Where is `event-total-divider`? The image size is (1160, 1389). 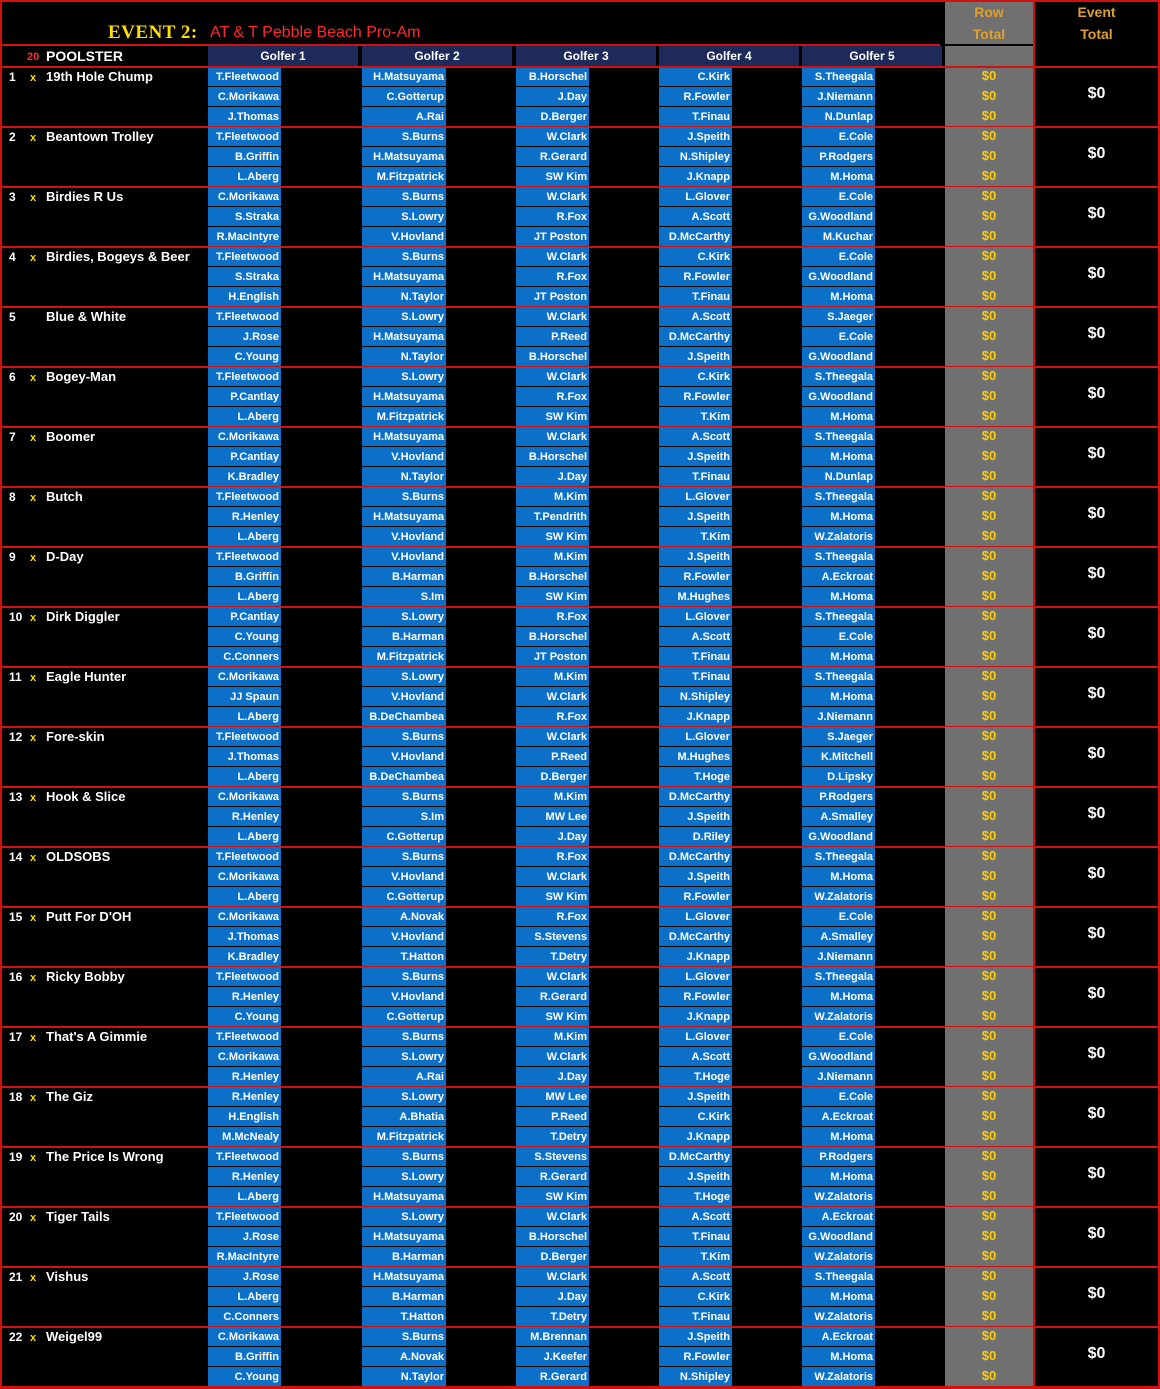
event-total-divider is located at coordinates (1034, 694).